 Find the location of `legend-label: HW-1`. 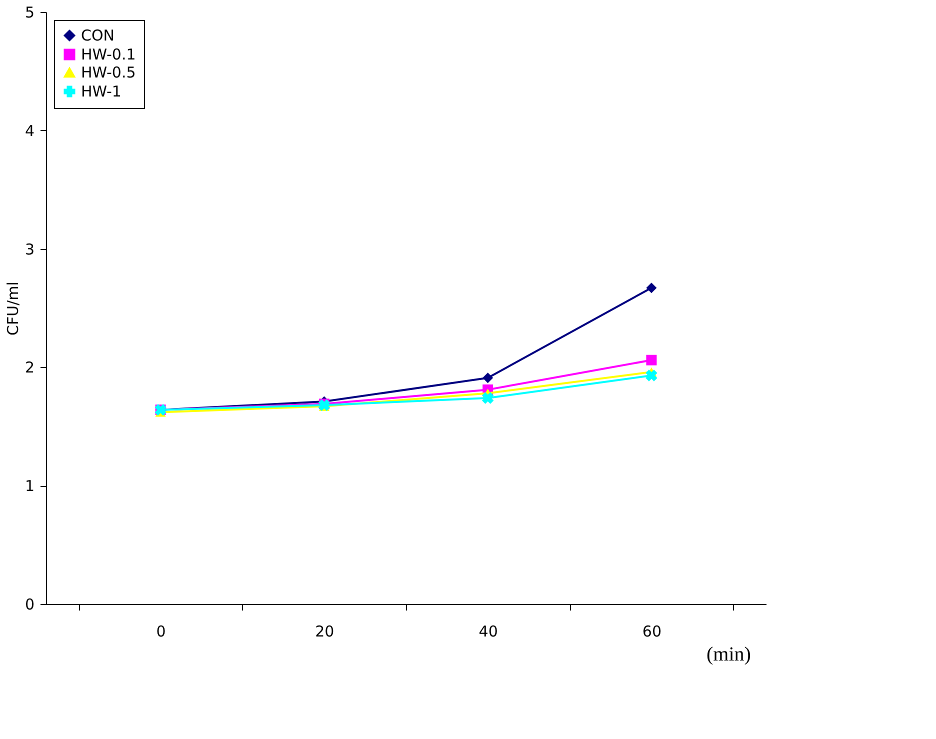

legend-label: HW-1 is located at coordinates (101, 91).